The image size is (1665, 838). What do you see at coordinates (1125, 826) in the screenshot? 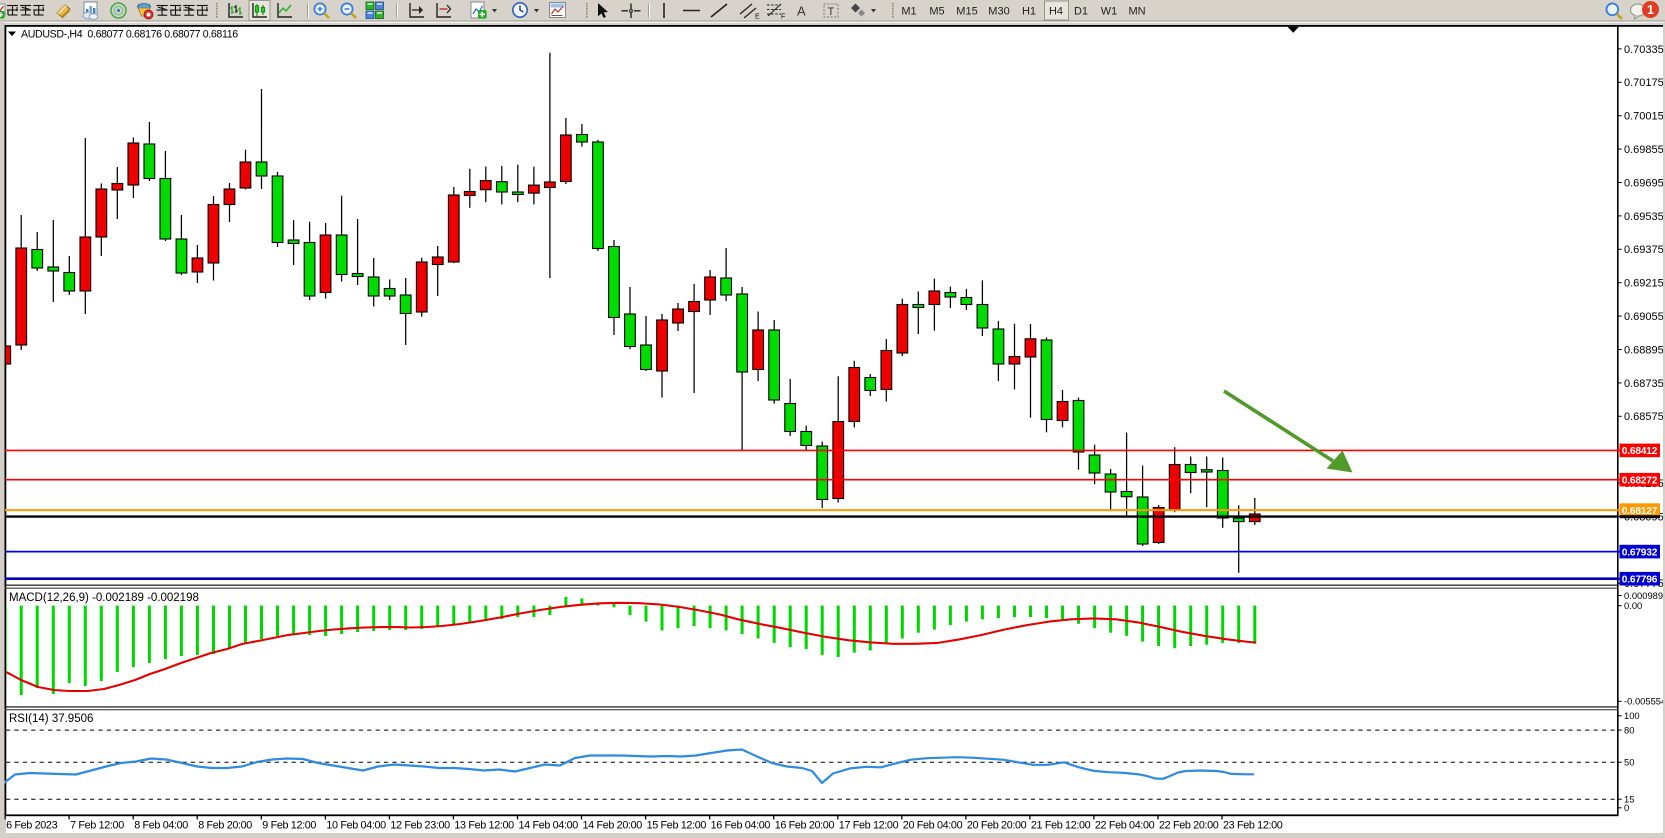
I see `svg-text: 22 Feb 04:00` at bounding box center [1125, 826].